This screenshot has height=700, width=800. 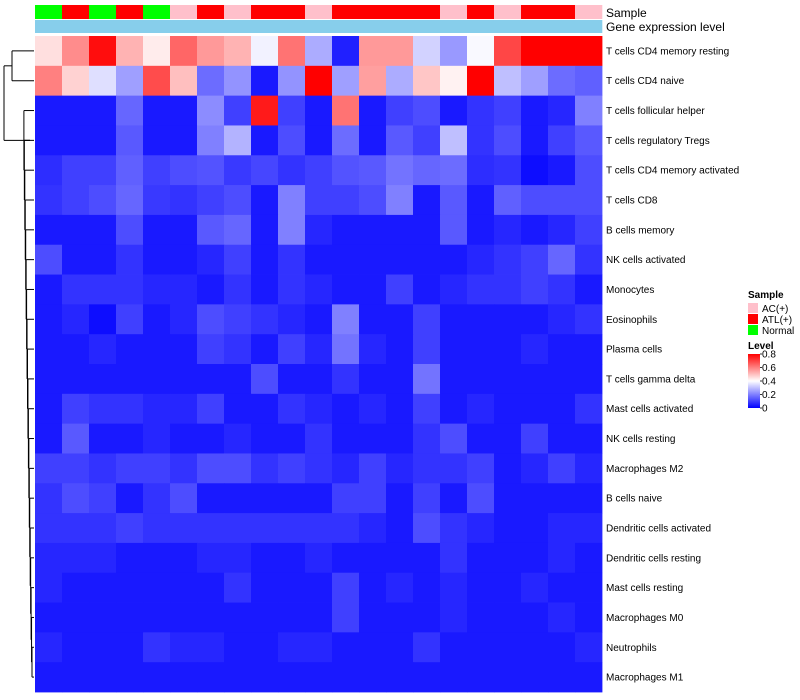 I want to click on row-label: Dendritic cells activated, so click(x=658, y=529).